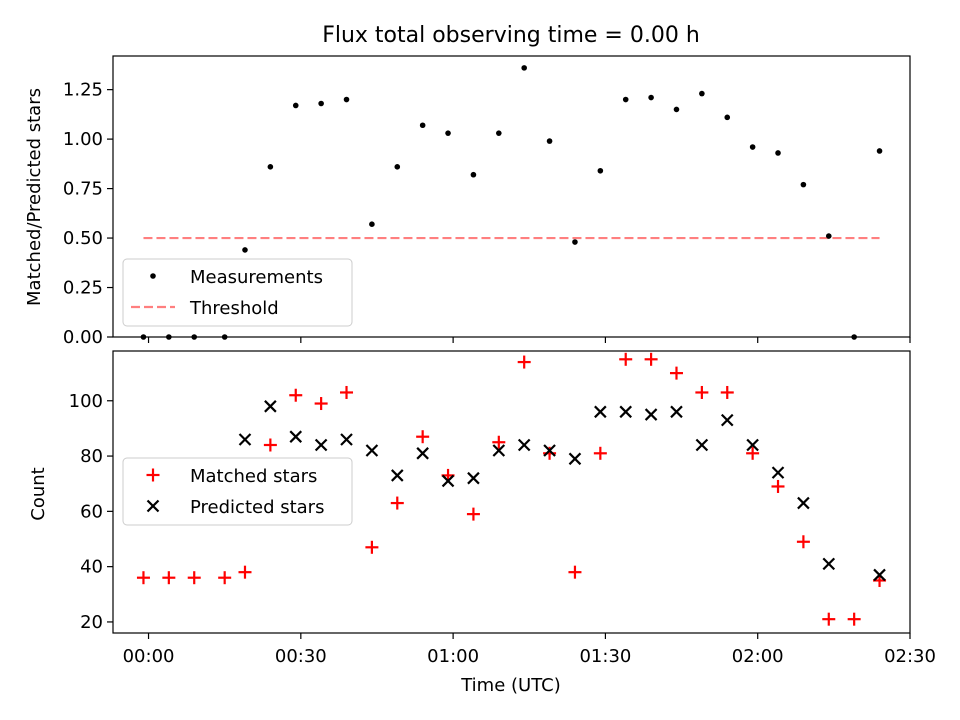 This screenshot has height=720, width=960. Describe the element at coordinates (529, 650) in the screenshot. I see `bottom-x-ticks: 00:00 00:30 01:00 01:30 02:00 02:30` at that location.